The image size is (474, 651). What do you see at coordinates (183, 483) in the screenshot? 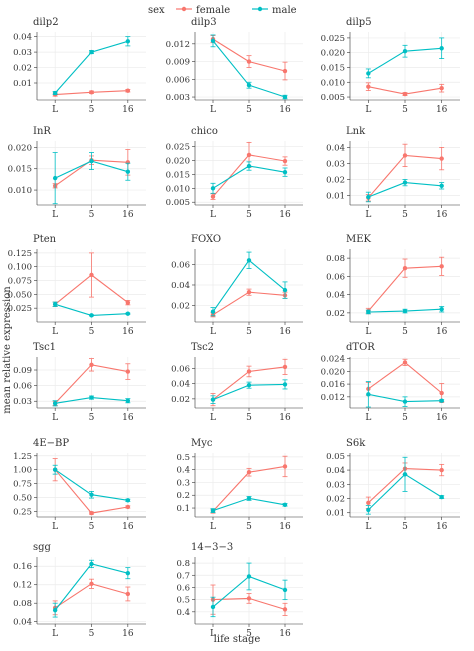
I see `y-tick-label: 0.3` at bounding box center [183, 483].